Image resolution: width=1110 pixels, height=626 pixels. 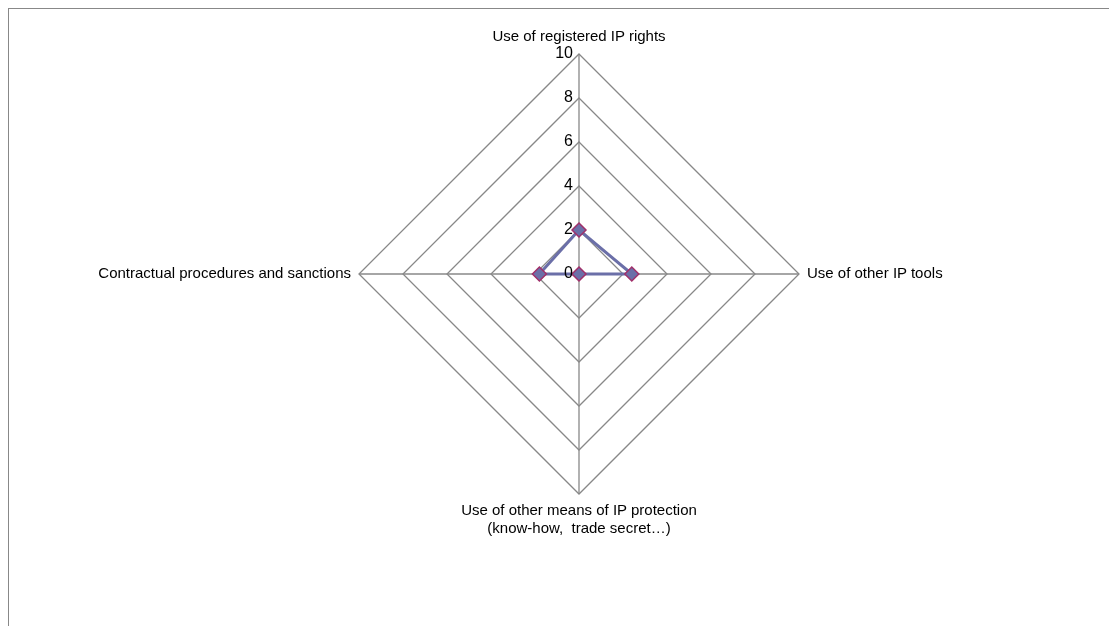 I want to click on y-tick-label: 8, so click(x=569, y=97).